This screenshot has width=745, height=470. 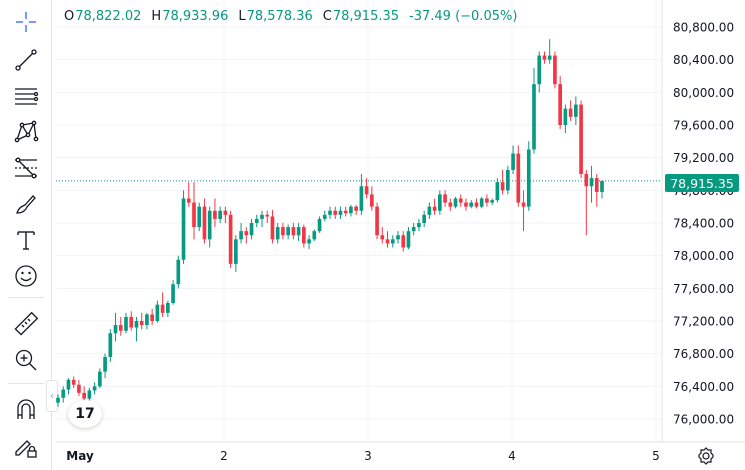 I want to click on time-tick-label: 4, so click(x=512, y=456).